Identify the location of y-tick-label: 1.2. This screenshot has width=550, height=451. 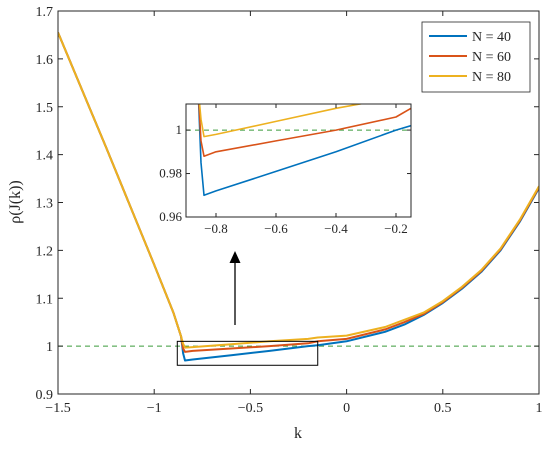
(45, 251).